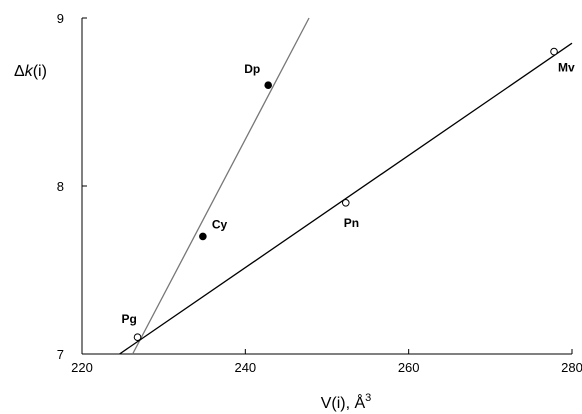 The height and width of the screenshot is (414, 582). Describe the element at coordinates (220, 224) in the screenshot. I see `data-label-cy: Cy` at that location.